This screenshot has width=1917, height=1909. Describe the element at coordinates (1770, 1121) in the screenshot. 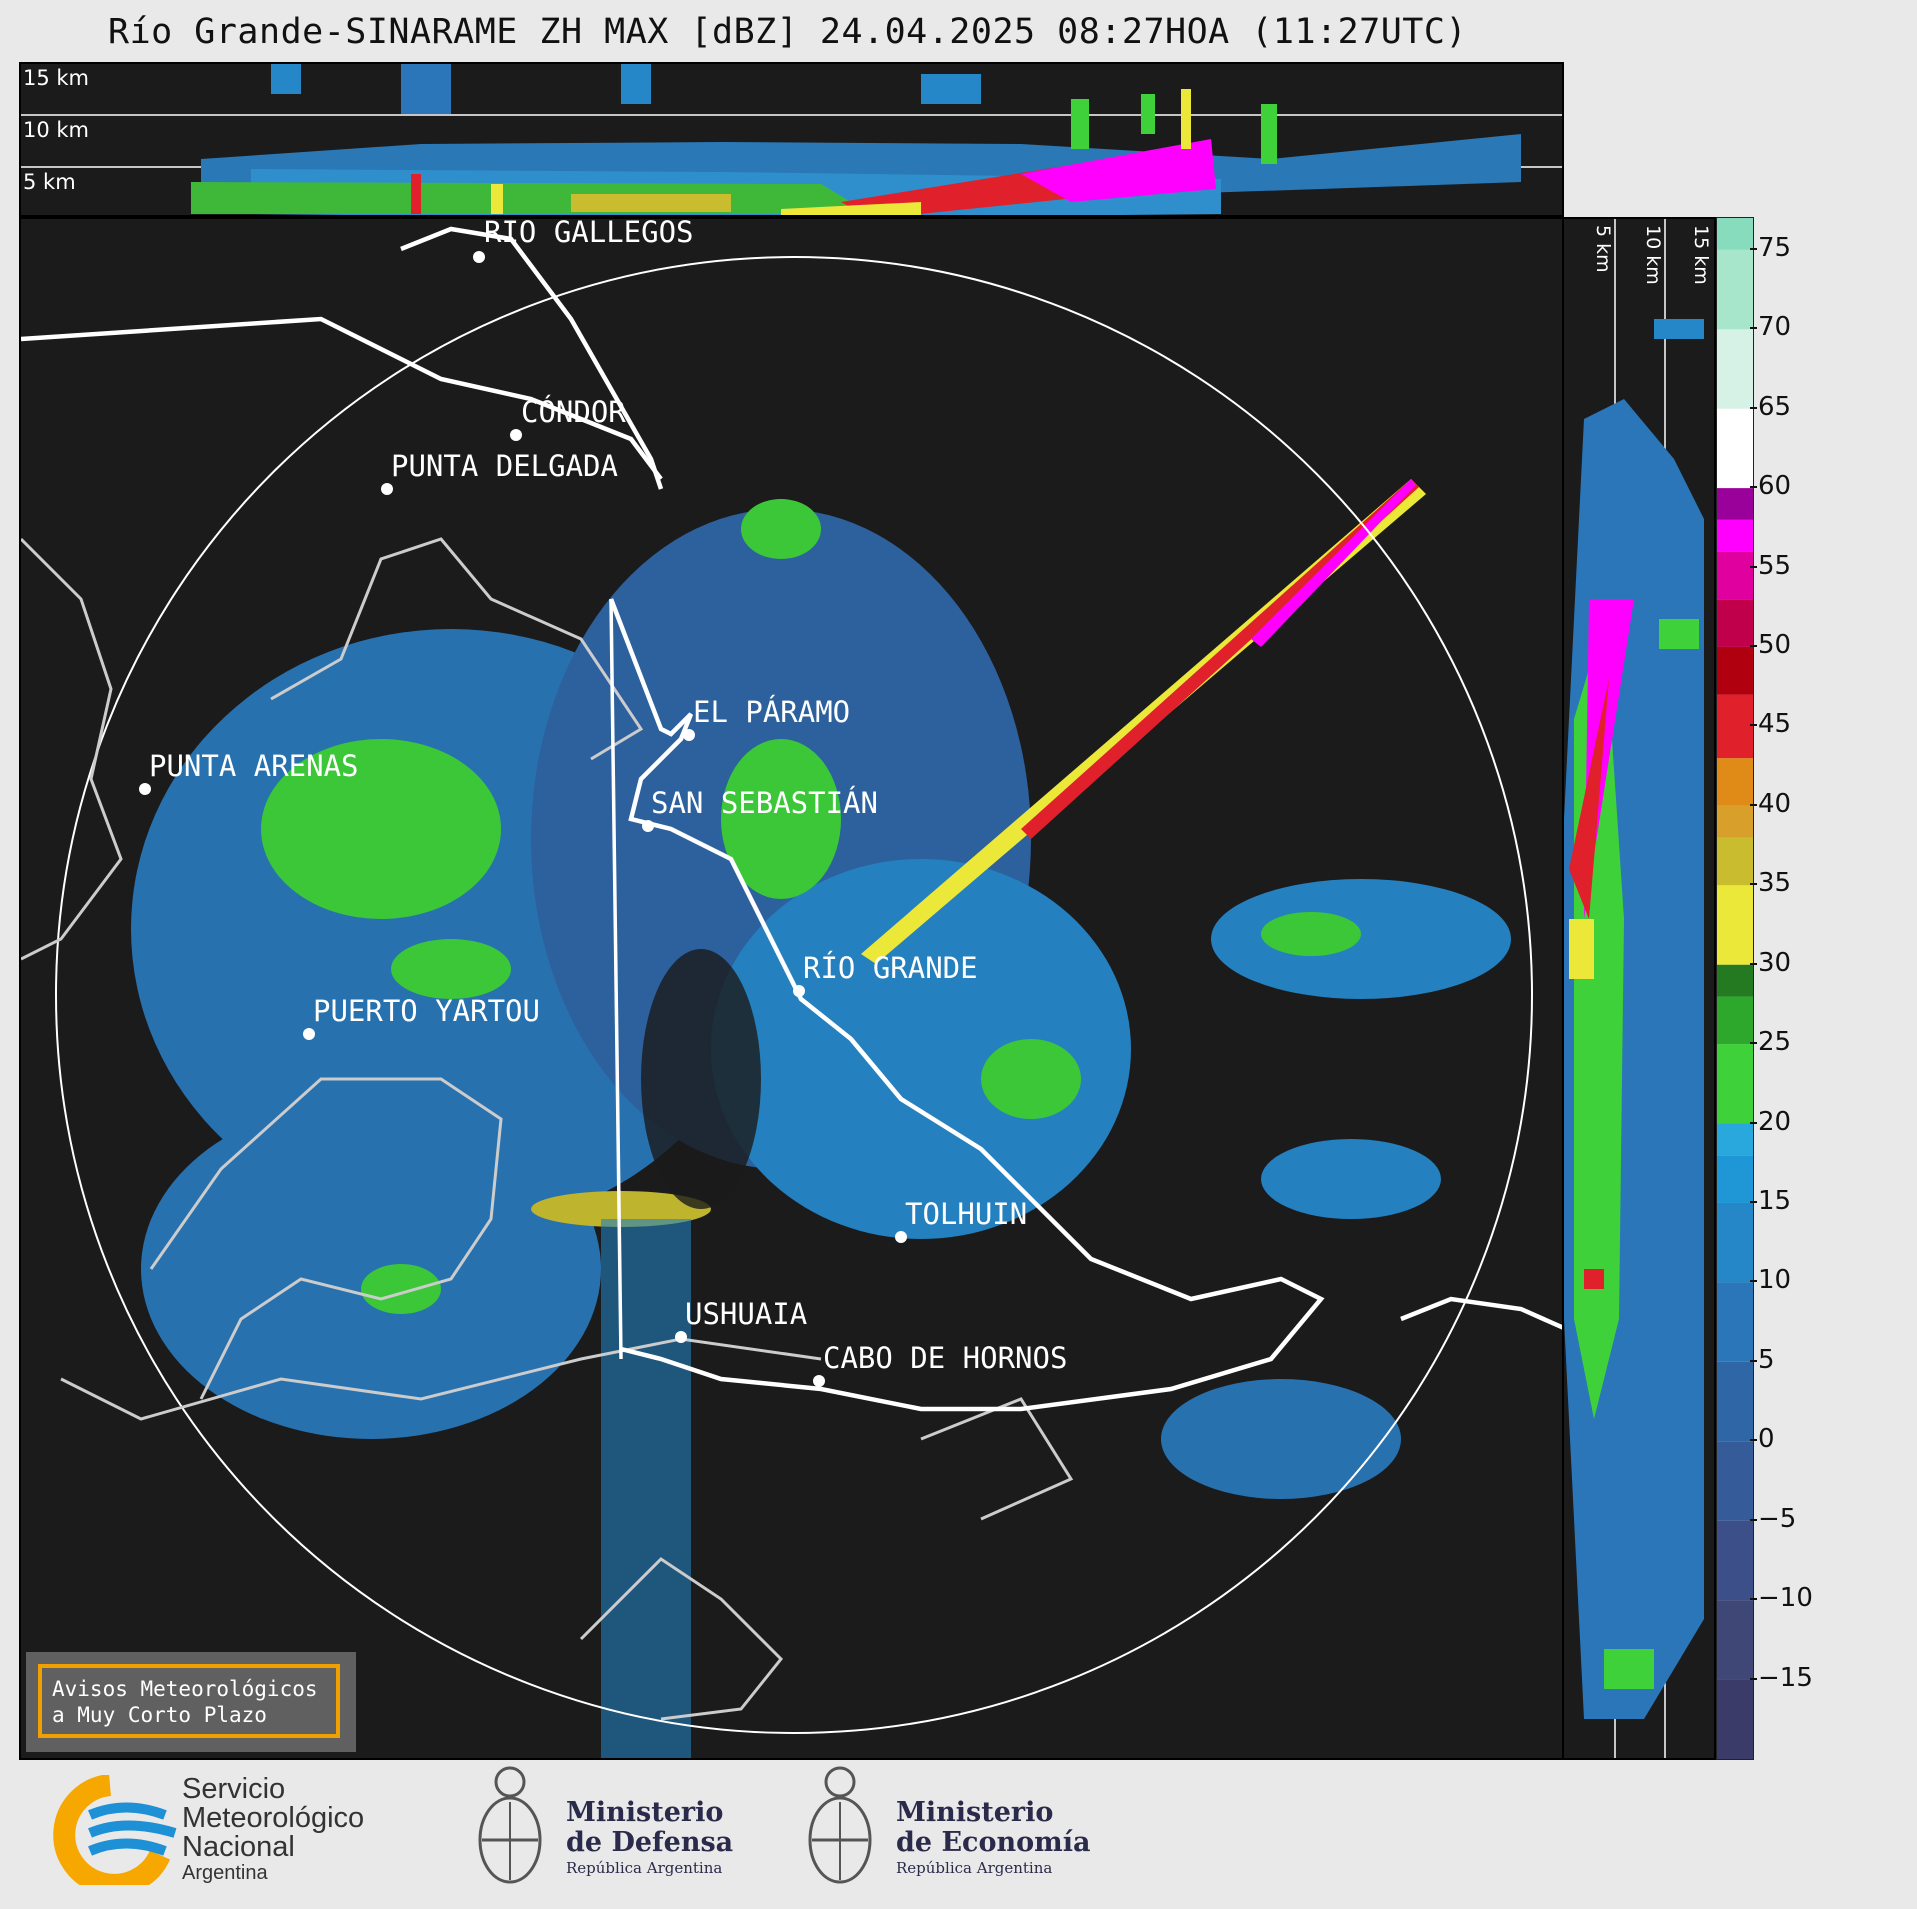

I see `colorbar-tick-label: 20` at that location.